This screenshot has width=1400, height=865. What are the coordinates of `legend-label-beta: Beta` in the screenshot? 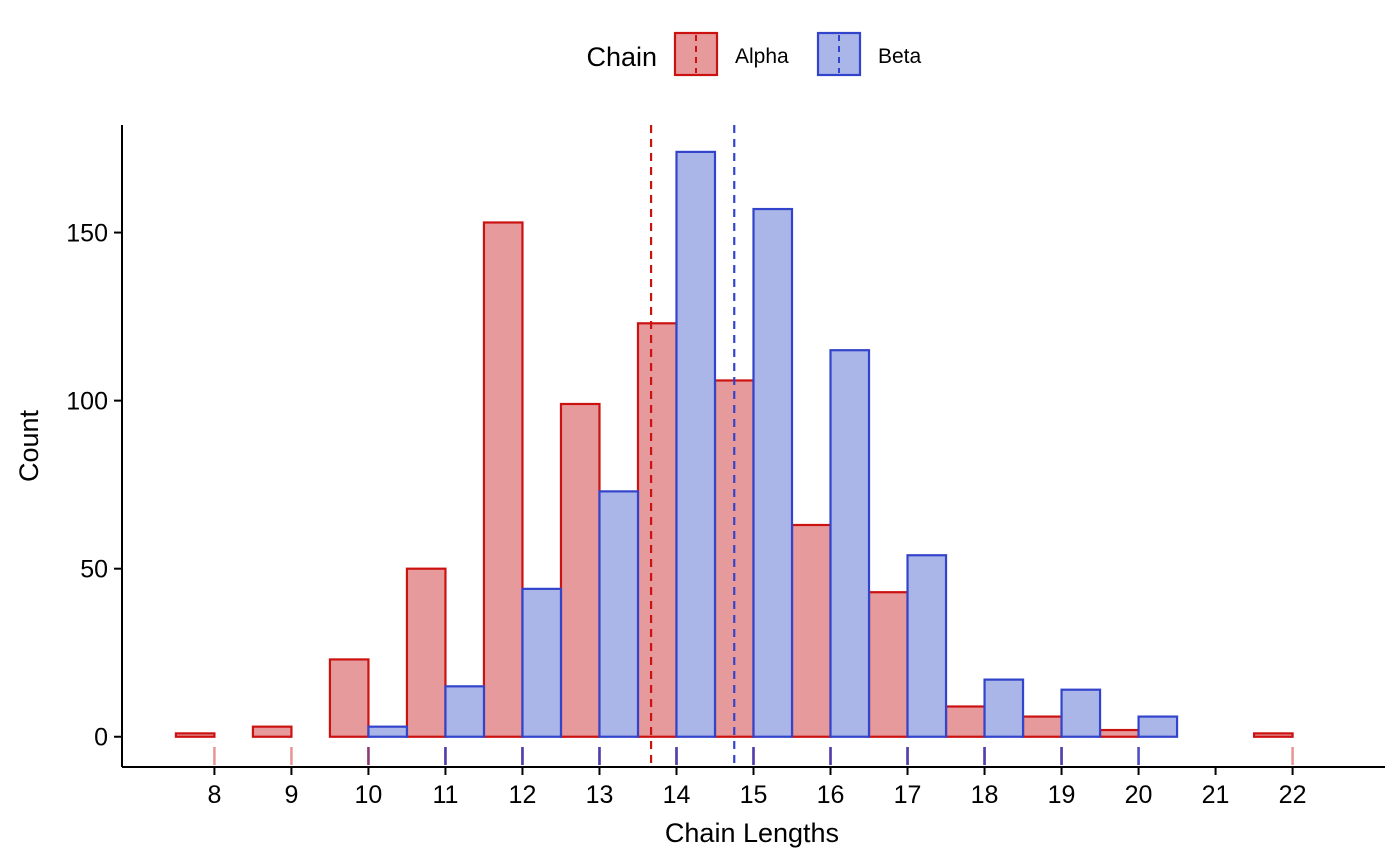 It's located at (900, 56).